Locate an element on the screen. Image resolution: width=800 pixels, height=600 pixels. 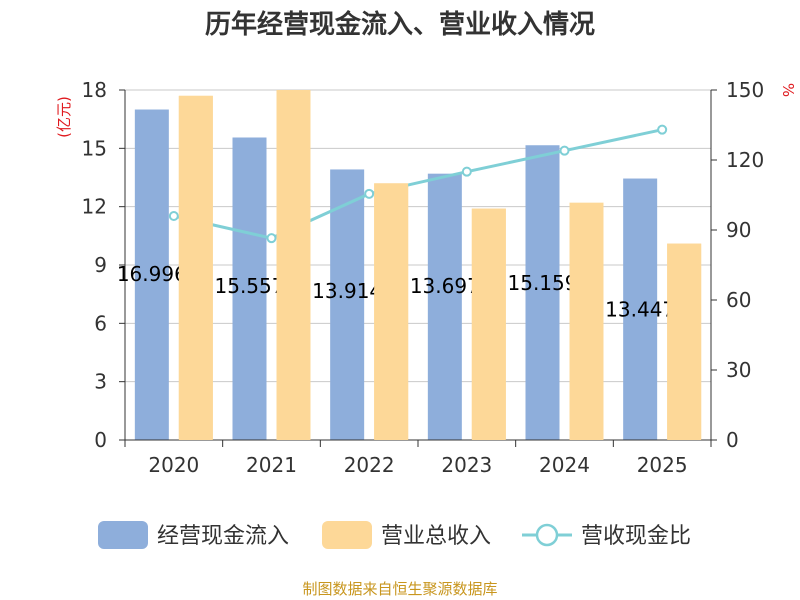
y-left-unit: (亿元) is located at coordinates (64, 117).